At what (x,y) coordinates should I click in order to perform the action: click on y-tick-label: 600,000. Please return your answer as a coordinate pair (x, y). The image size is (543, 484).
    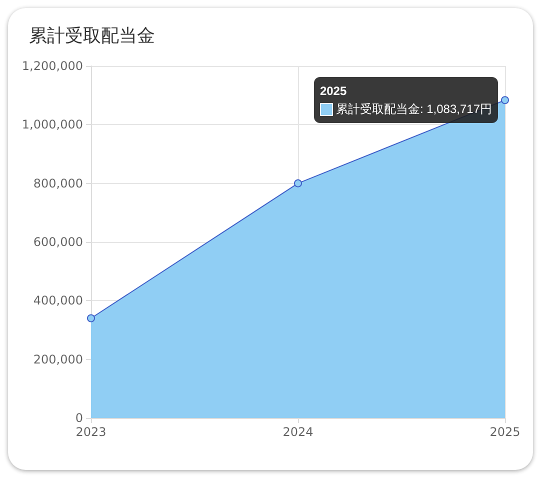
    Looking at the image, I should click on (58, 242).